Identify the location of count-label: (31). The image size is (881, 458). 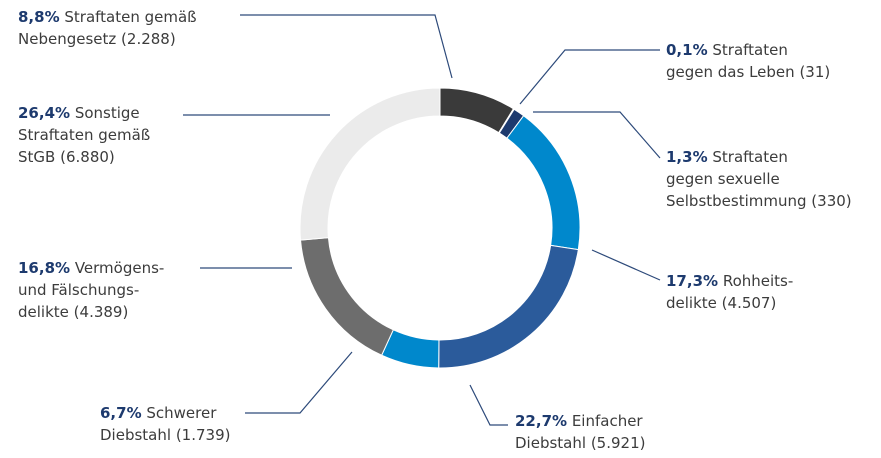
(815, 72).